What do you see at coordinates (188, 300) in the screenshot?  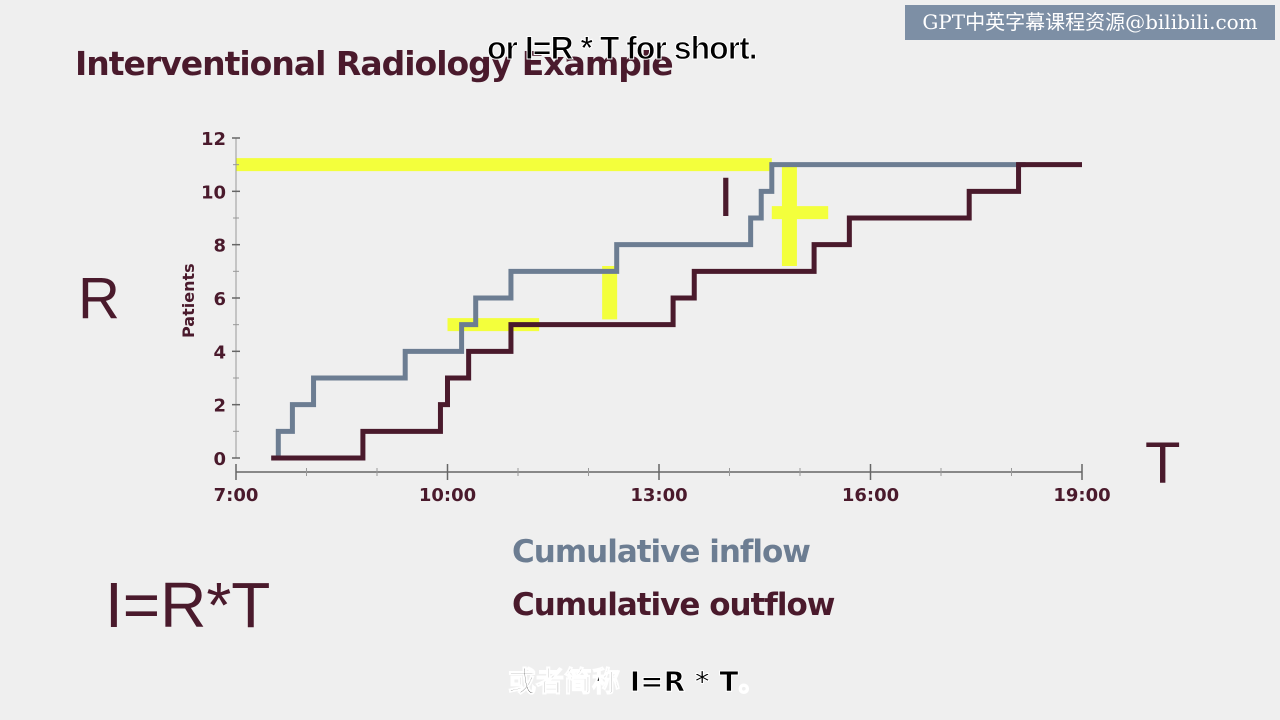 I see `y-axis-label: Patients` at bounding box center [188, 300].